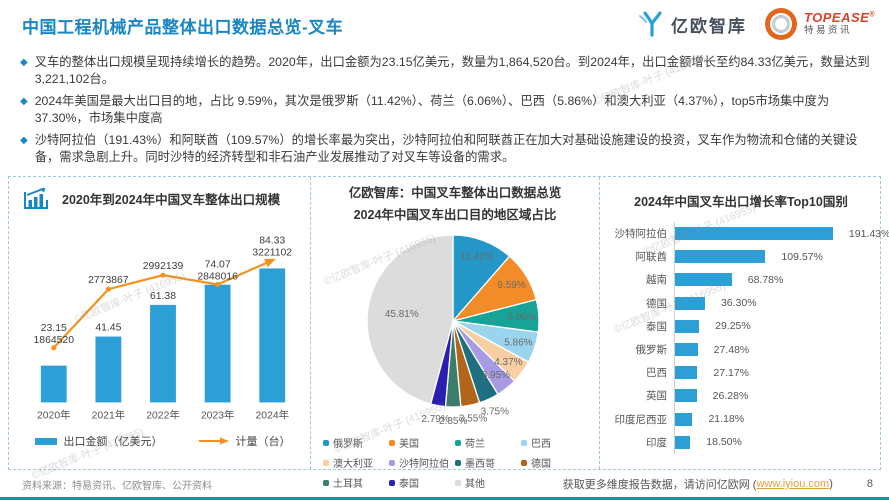  Describe the element at coordinates (708, 26) in the screenshot. I see `yiou-logo-text: 亿欧智库` at that location.